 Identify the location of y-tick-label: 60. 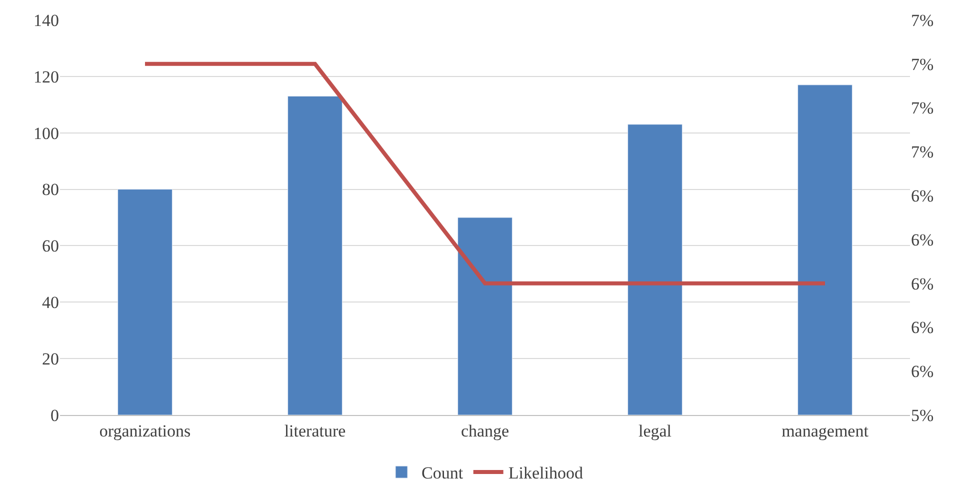
(50, 246).